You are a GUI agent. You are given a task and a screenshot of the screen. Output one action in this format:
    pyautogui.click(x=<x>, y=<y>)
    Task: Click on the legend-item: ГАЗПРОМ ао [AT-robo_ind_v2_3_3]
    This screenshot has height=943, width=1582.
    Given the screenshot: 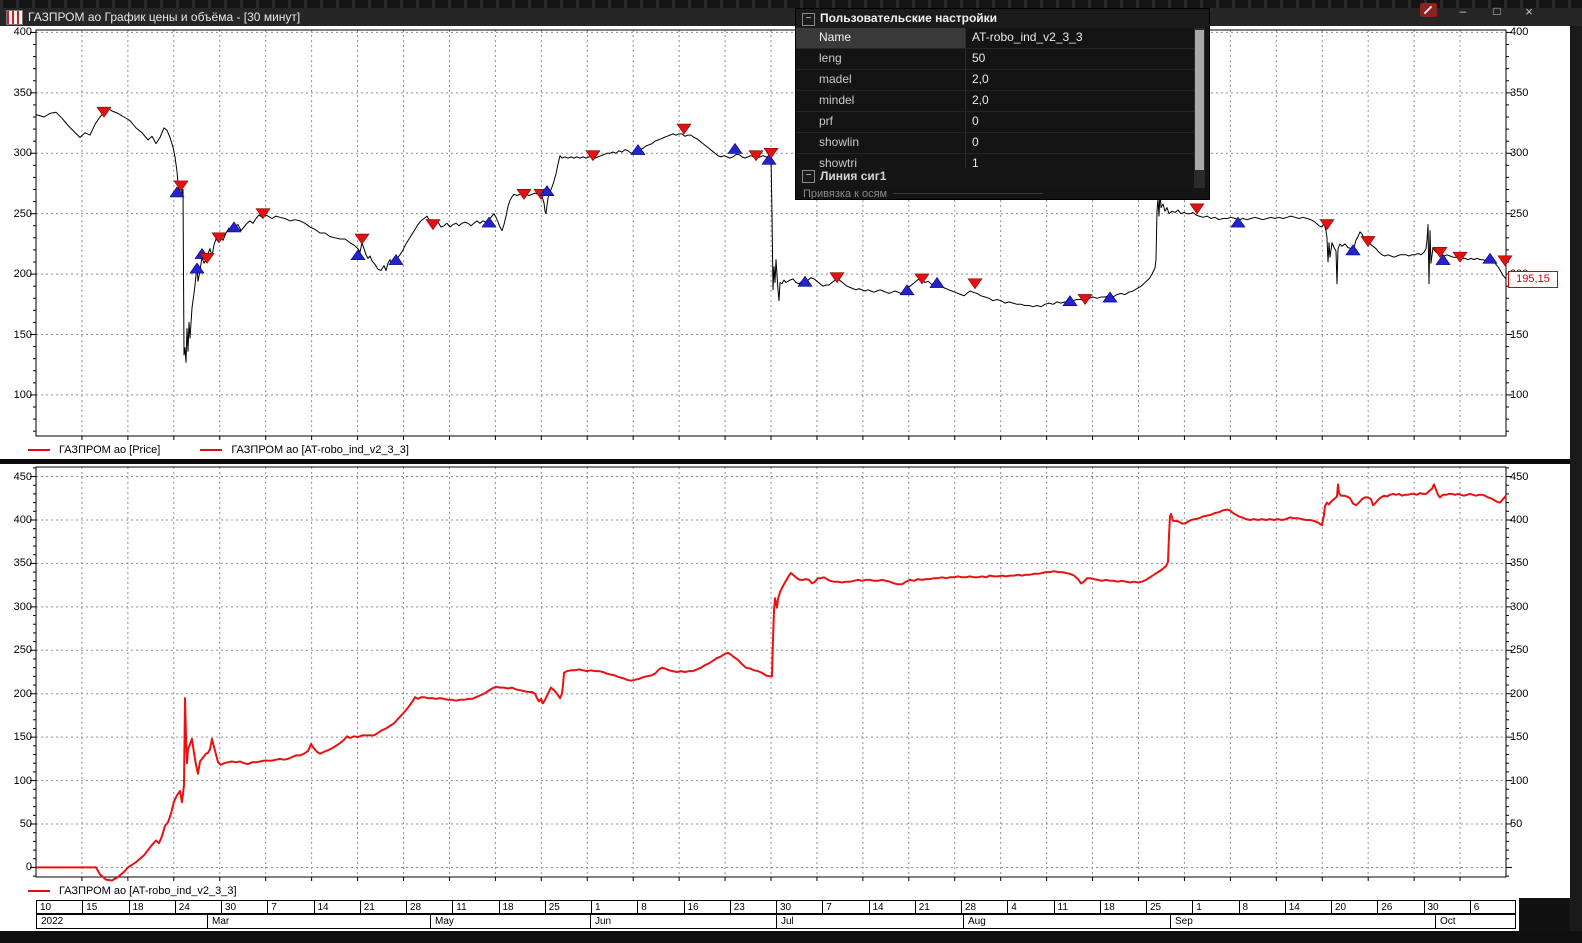 What is the action you would take?
    pyautogui.click(x=132, y=891)
    